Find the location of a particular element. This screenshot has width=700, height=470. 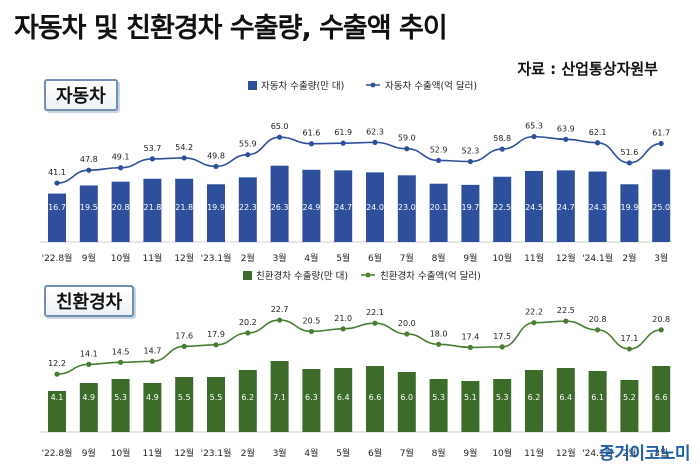

car-line-value-label: 65.3 is located at coordinates (534, 126).